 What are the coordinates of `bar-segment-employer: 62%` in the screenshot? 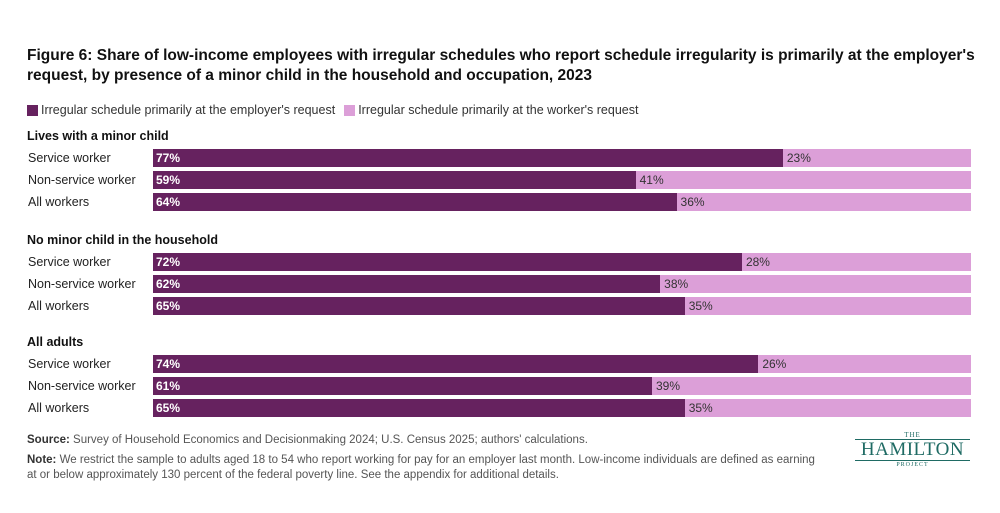 It's located at (407, 284).